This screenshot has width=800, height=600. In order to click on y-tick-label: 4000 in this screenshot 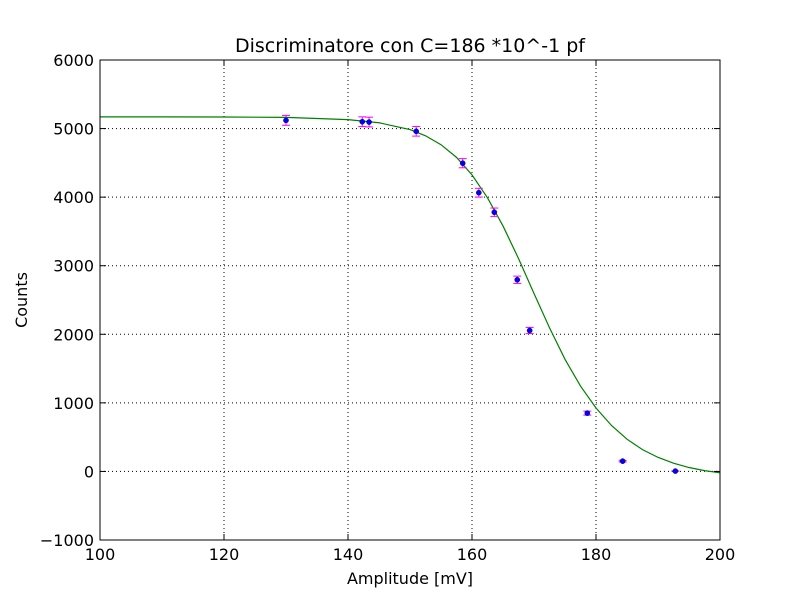, I will do `click(73, 197)`.